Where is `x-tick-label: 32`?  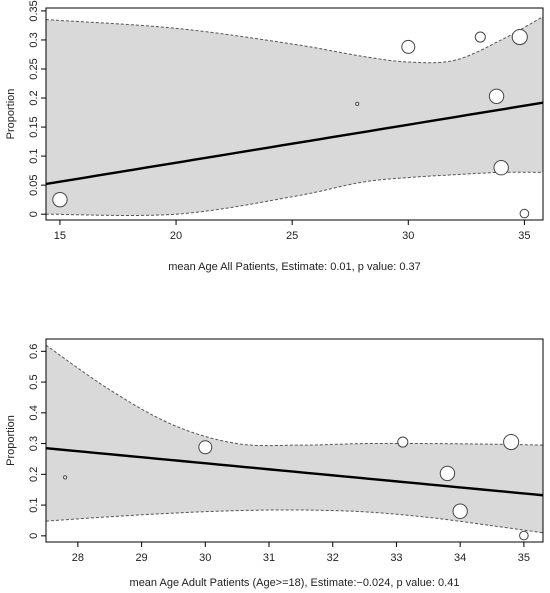 x-tick-label: 32 is located at coordinates (333, 558).